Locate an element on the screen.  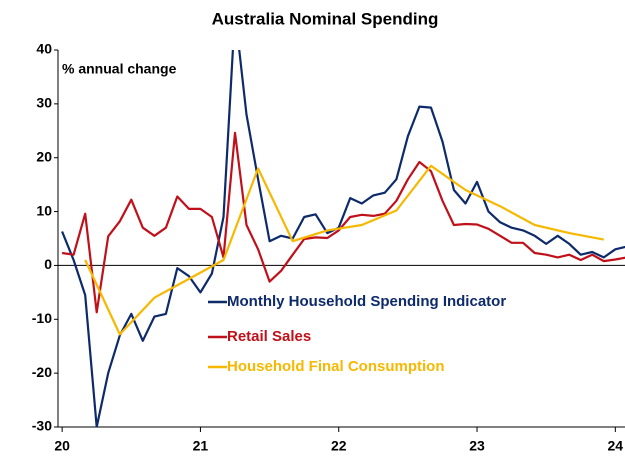
x-tick-label: 20 is located at coordinates (62, 446).